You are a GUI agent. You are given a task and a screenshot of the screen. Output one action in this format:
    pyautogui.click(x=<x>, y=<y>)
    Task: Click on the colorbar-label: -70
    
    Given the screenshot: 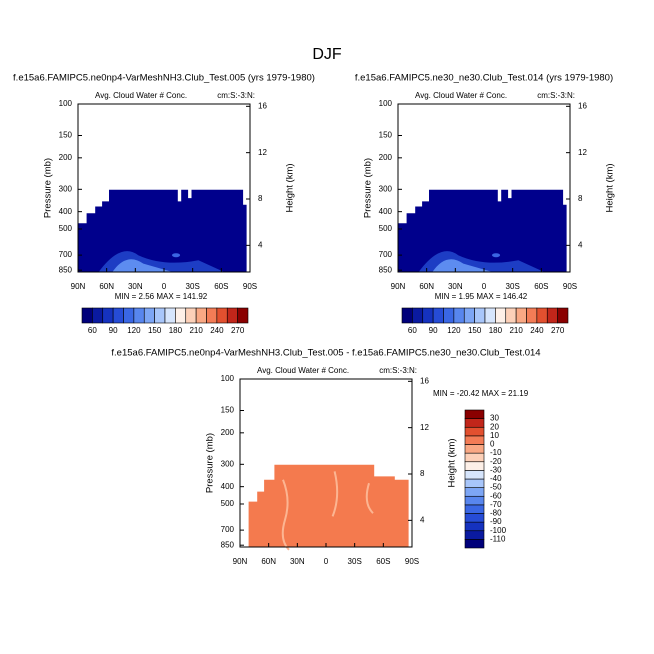 What is the action you would take?
    pyautogui.click(x=496, y=504)
    